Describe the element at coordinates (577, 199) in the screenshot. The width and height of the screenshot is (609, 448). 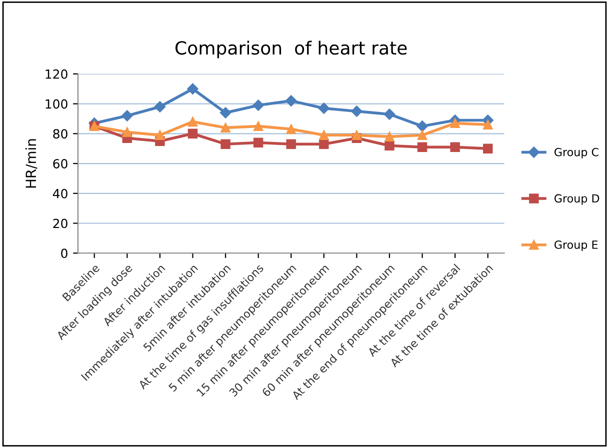
I see `legend-label: Group D` at that location.